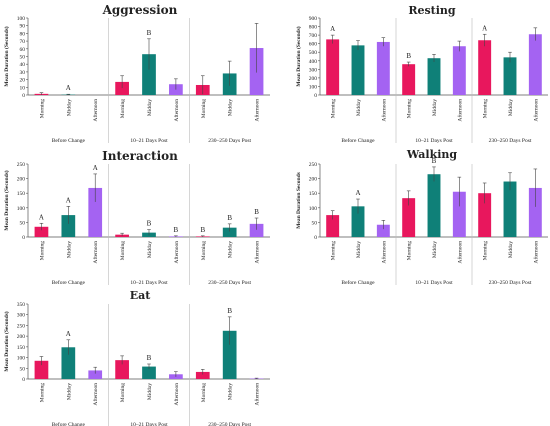 This screenshot has width=550, height=426. Describe the element at coordinates (313, 165) in the screenshot. I see `y-tick-label: 250` at that location.